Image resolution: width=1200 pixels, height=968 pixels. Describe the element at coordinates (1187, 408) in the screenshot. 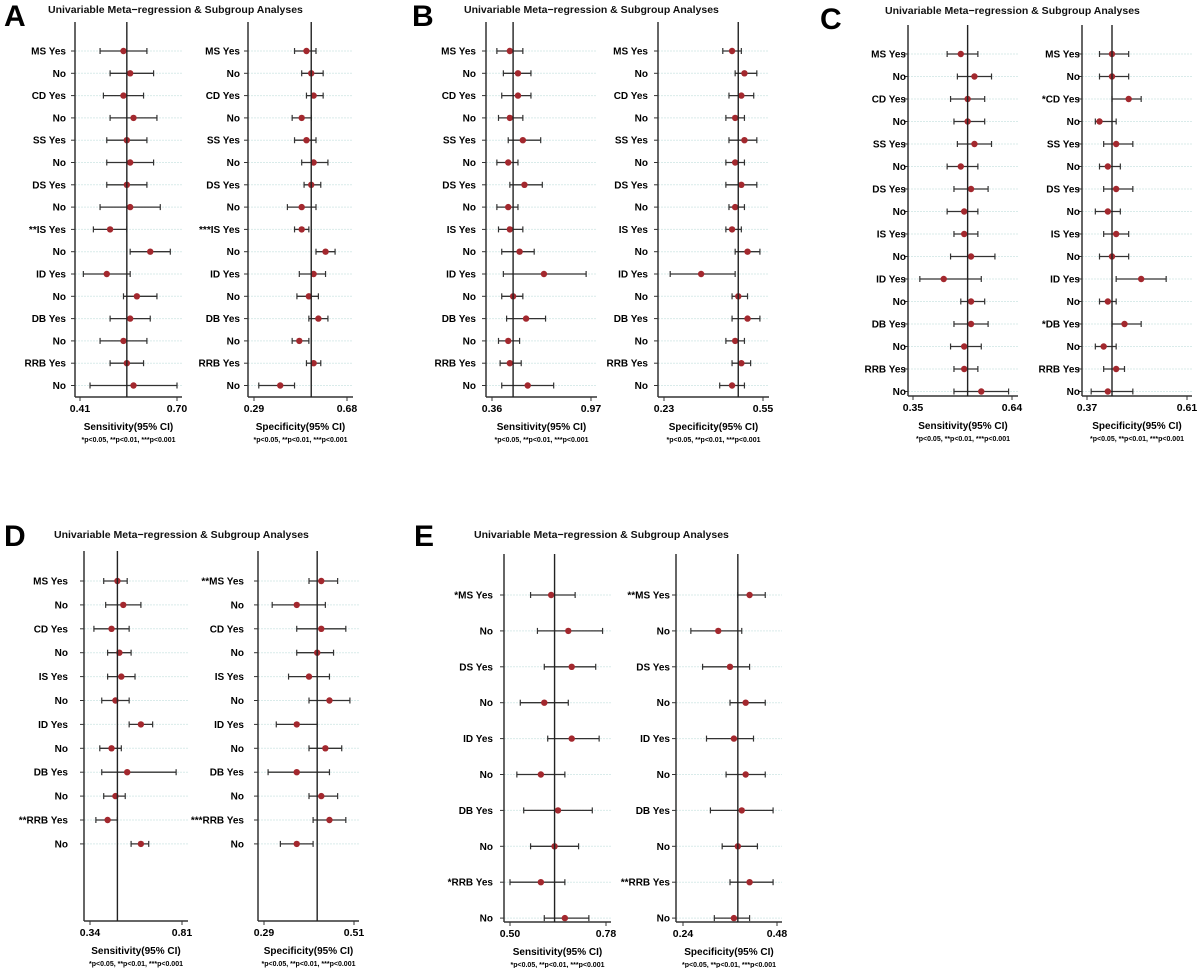

I see `x-tick-label: 0.61` at that location.